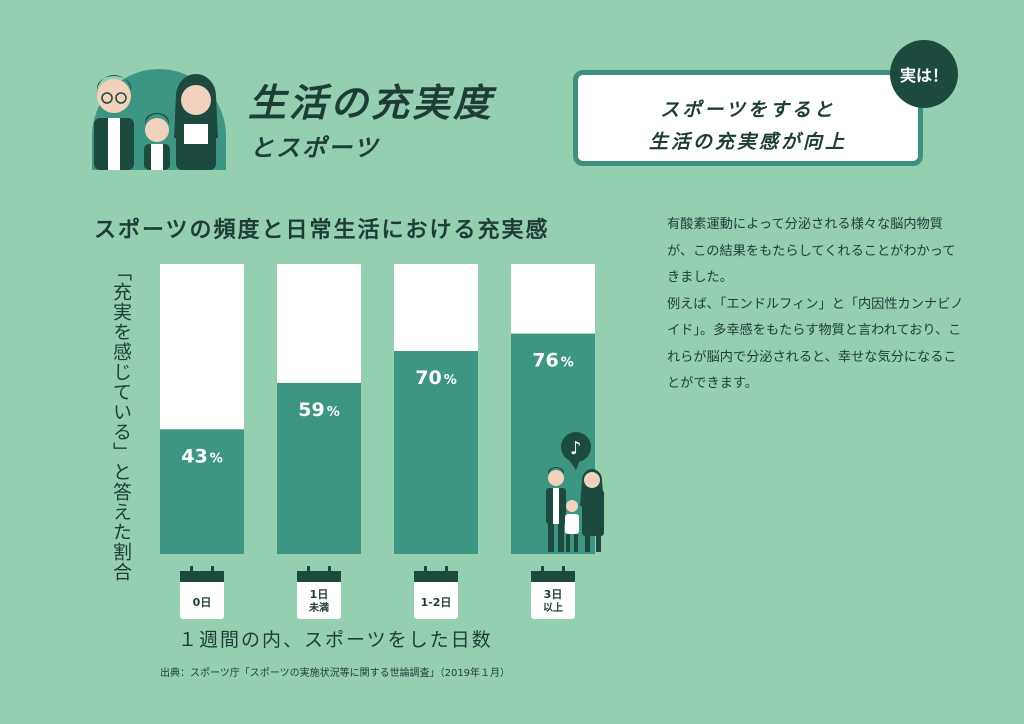 The width and height of the screenshot is (1024, 724). Describe the element at coordinates (335, 673) in the screenshot. I see `source-citation: 出典：スポーツ庁「スポーツの実施状況等に関する世論調査」（2019年１月）` at that location.